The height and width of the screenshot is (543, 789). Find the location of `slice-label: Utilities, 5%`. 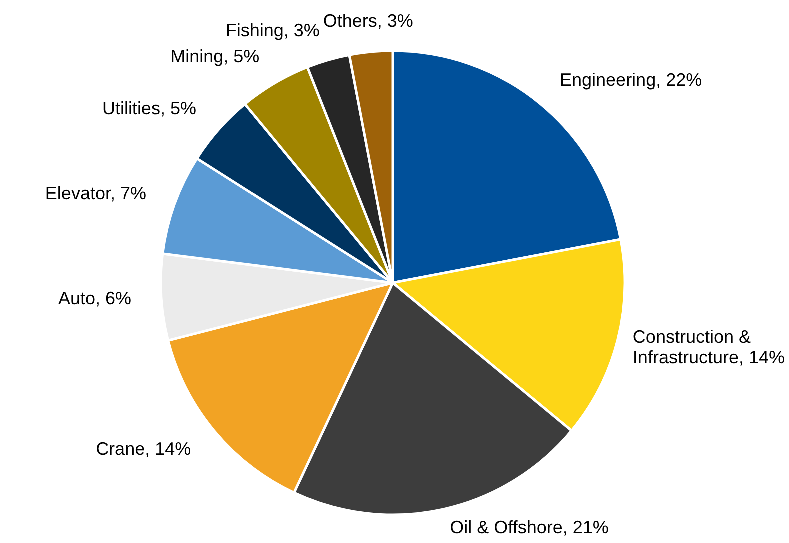

slice-label: Utilities, 5% is located at coordinates (149, 108).